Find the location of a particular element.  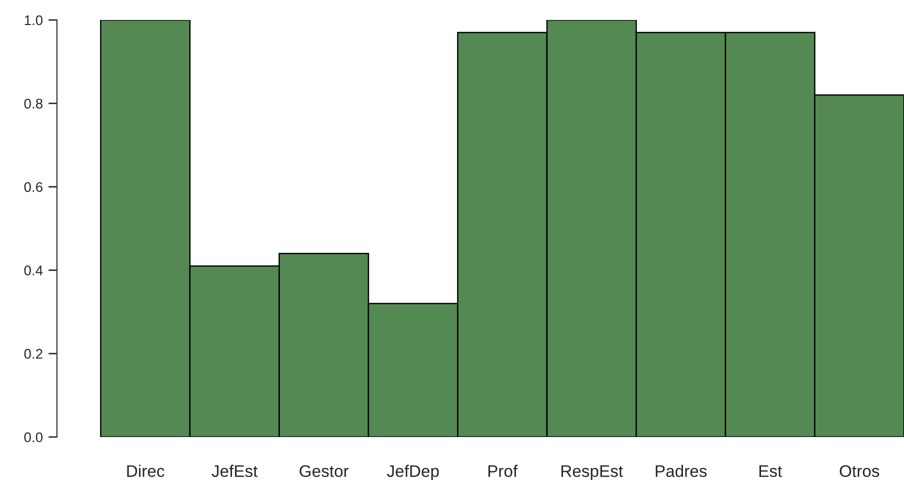

y-tick-label: 0.6 is located at coordinates (33, 187).